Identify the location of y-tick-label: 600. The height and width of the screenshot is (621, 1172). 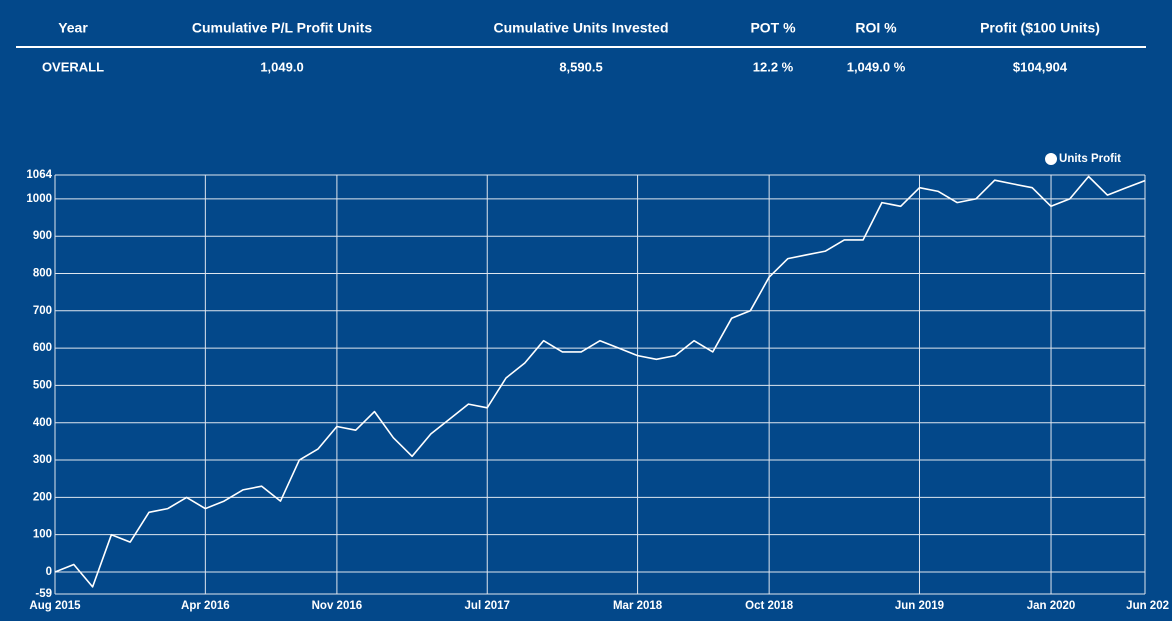
(42, 348).